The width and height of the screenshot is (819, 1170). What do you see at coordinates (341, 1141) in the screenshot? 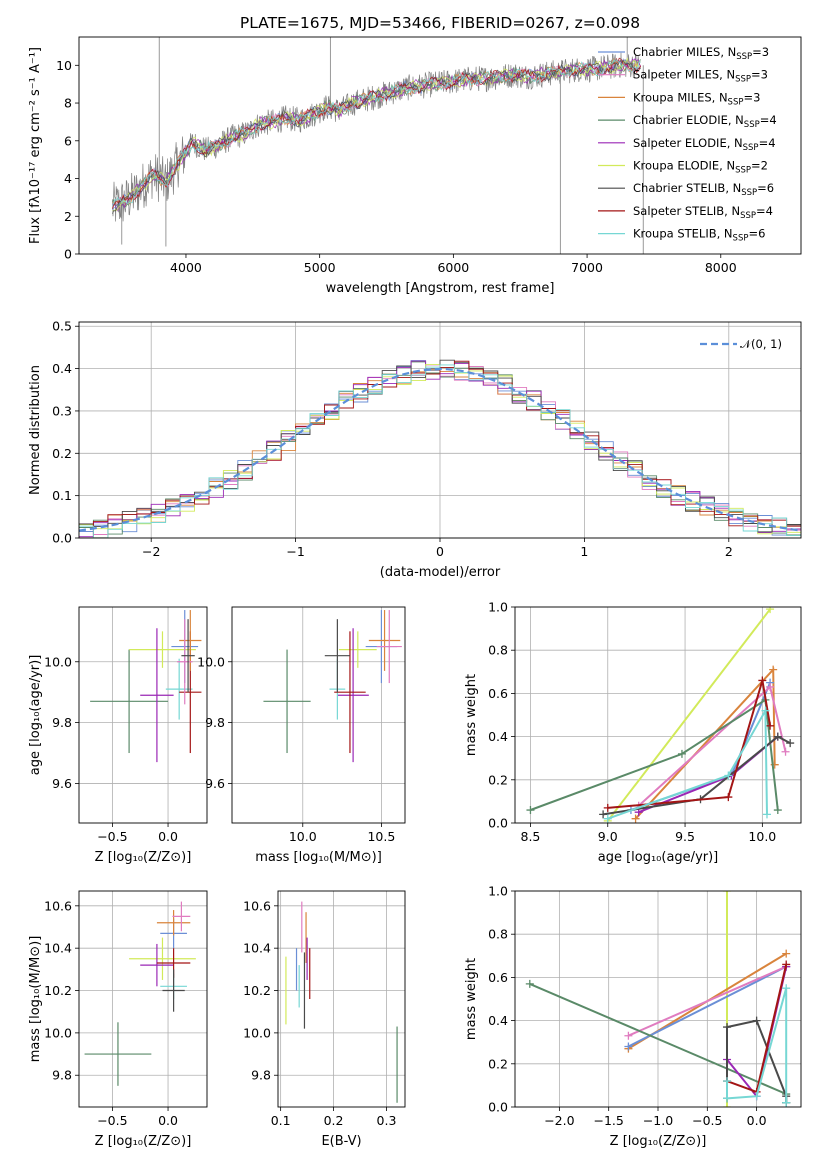
I see `x-axis-label: E(B-V)` at bounding box center [341, 1141].